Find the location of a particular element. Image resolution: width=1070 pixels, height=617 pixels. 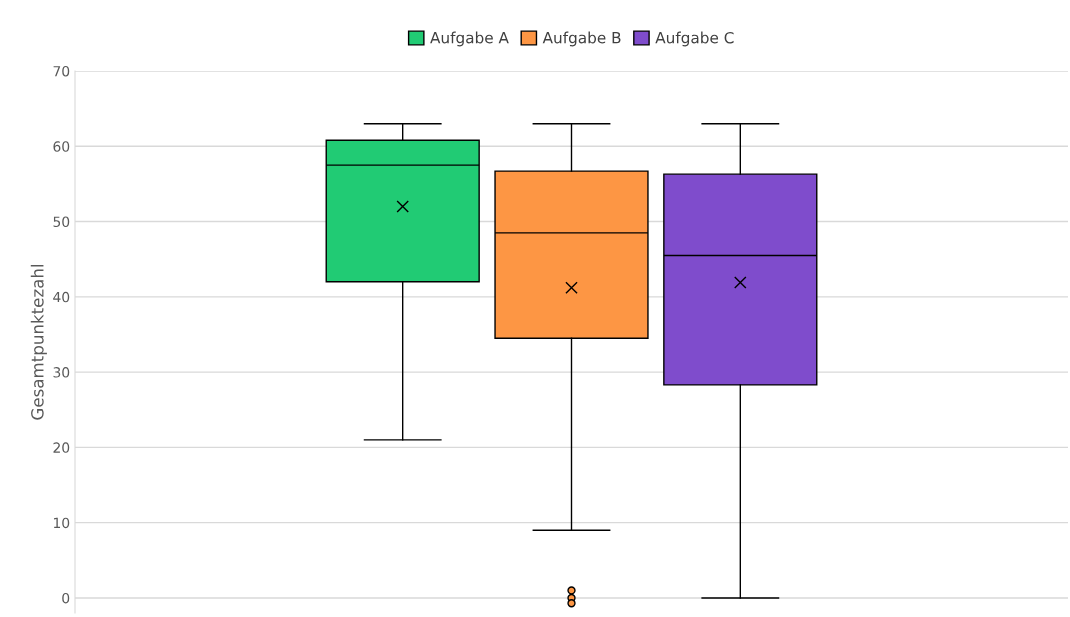

y-tick-label: 10 is located at coordinates (61, 523).